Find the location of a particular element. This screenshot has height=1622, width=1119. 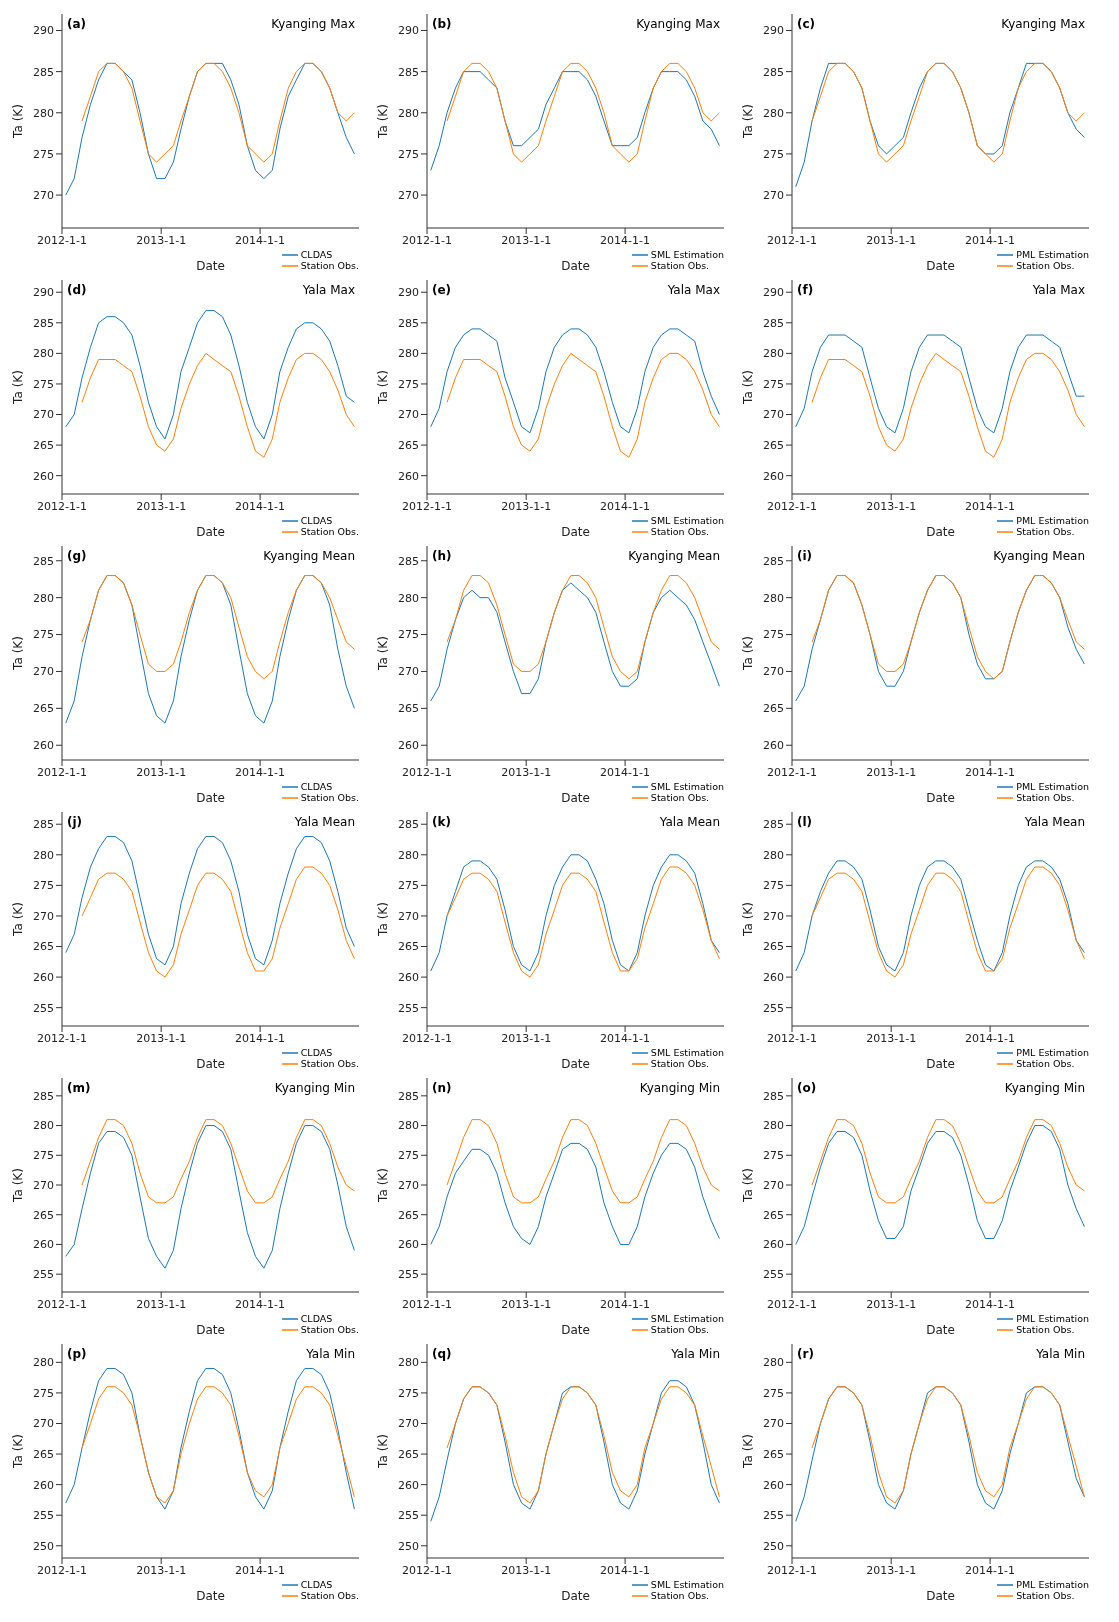

chart-title: Kyanging Max is located at coordinates (313, 24).